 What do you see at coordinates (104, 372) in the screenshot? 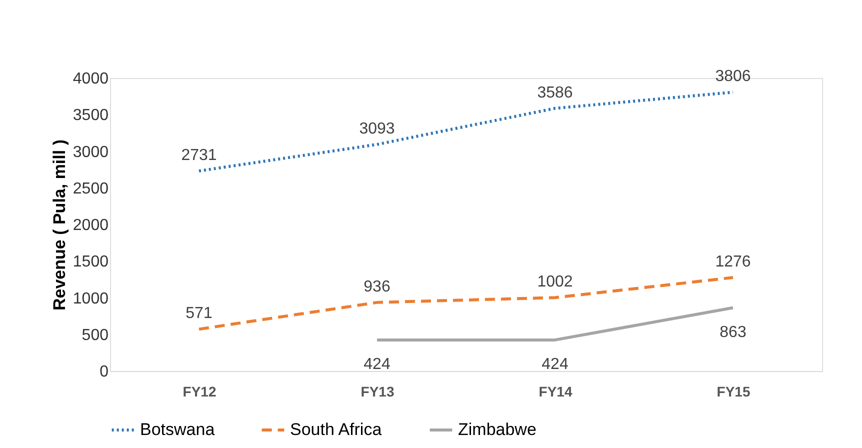
I see `y-tick-label: 0` at bounding box center [104, 372].